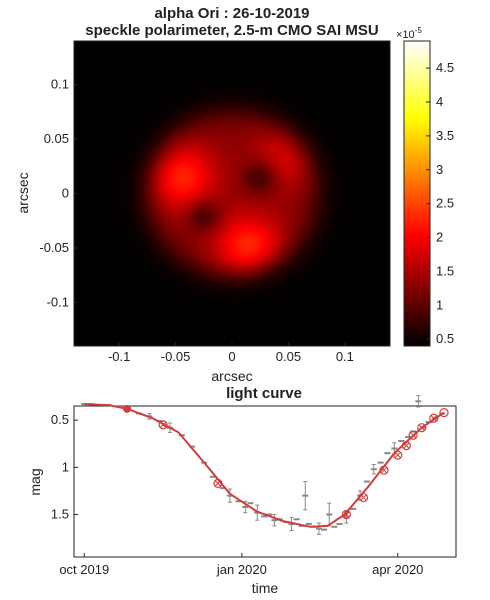 The image size is (490, 600). Describe the element at coordinates (439, 101) in the screenshot. I see `colorbar-tick-label: 4` at that location.